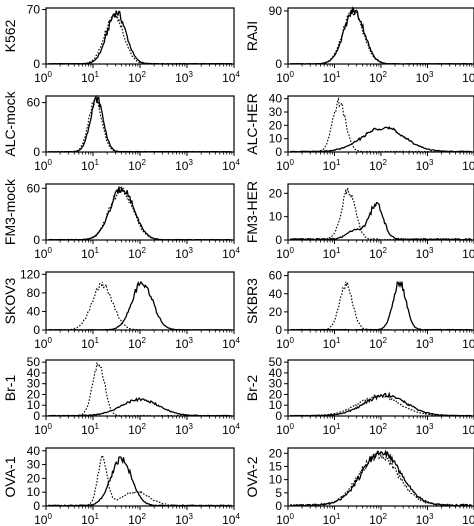 The height and width of the screenshot is (526, 474). Describe the element at coordinates (30, 274) in the screenshot. I see `y-tick-label: 120` at that location.